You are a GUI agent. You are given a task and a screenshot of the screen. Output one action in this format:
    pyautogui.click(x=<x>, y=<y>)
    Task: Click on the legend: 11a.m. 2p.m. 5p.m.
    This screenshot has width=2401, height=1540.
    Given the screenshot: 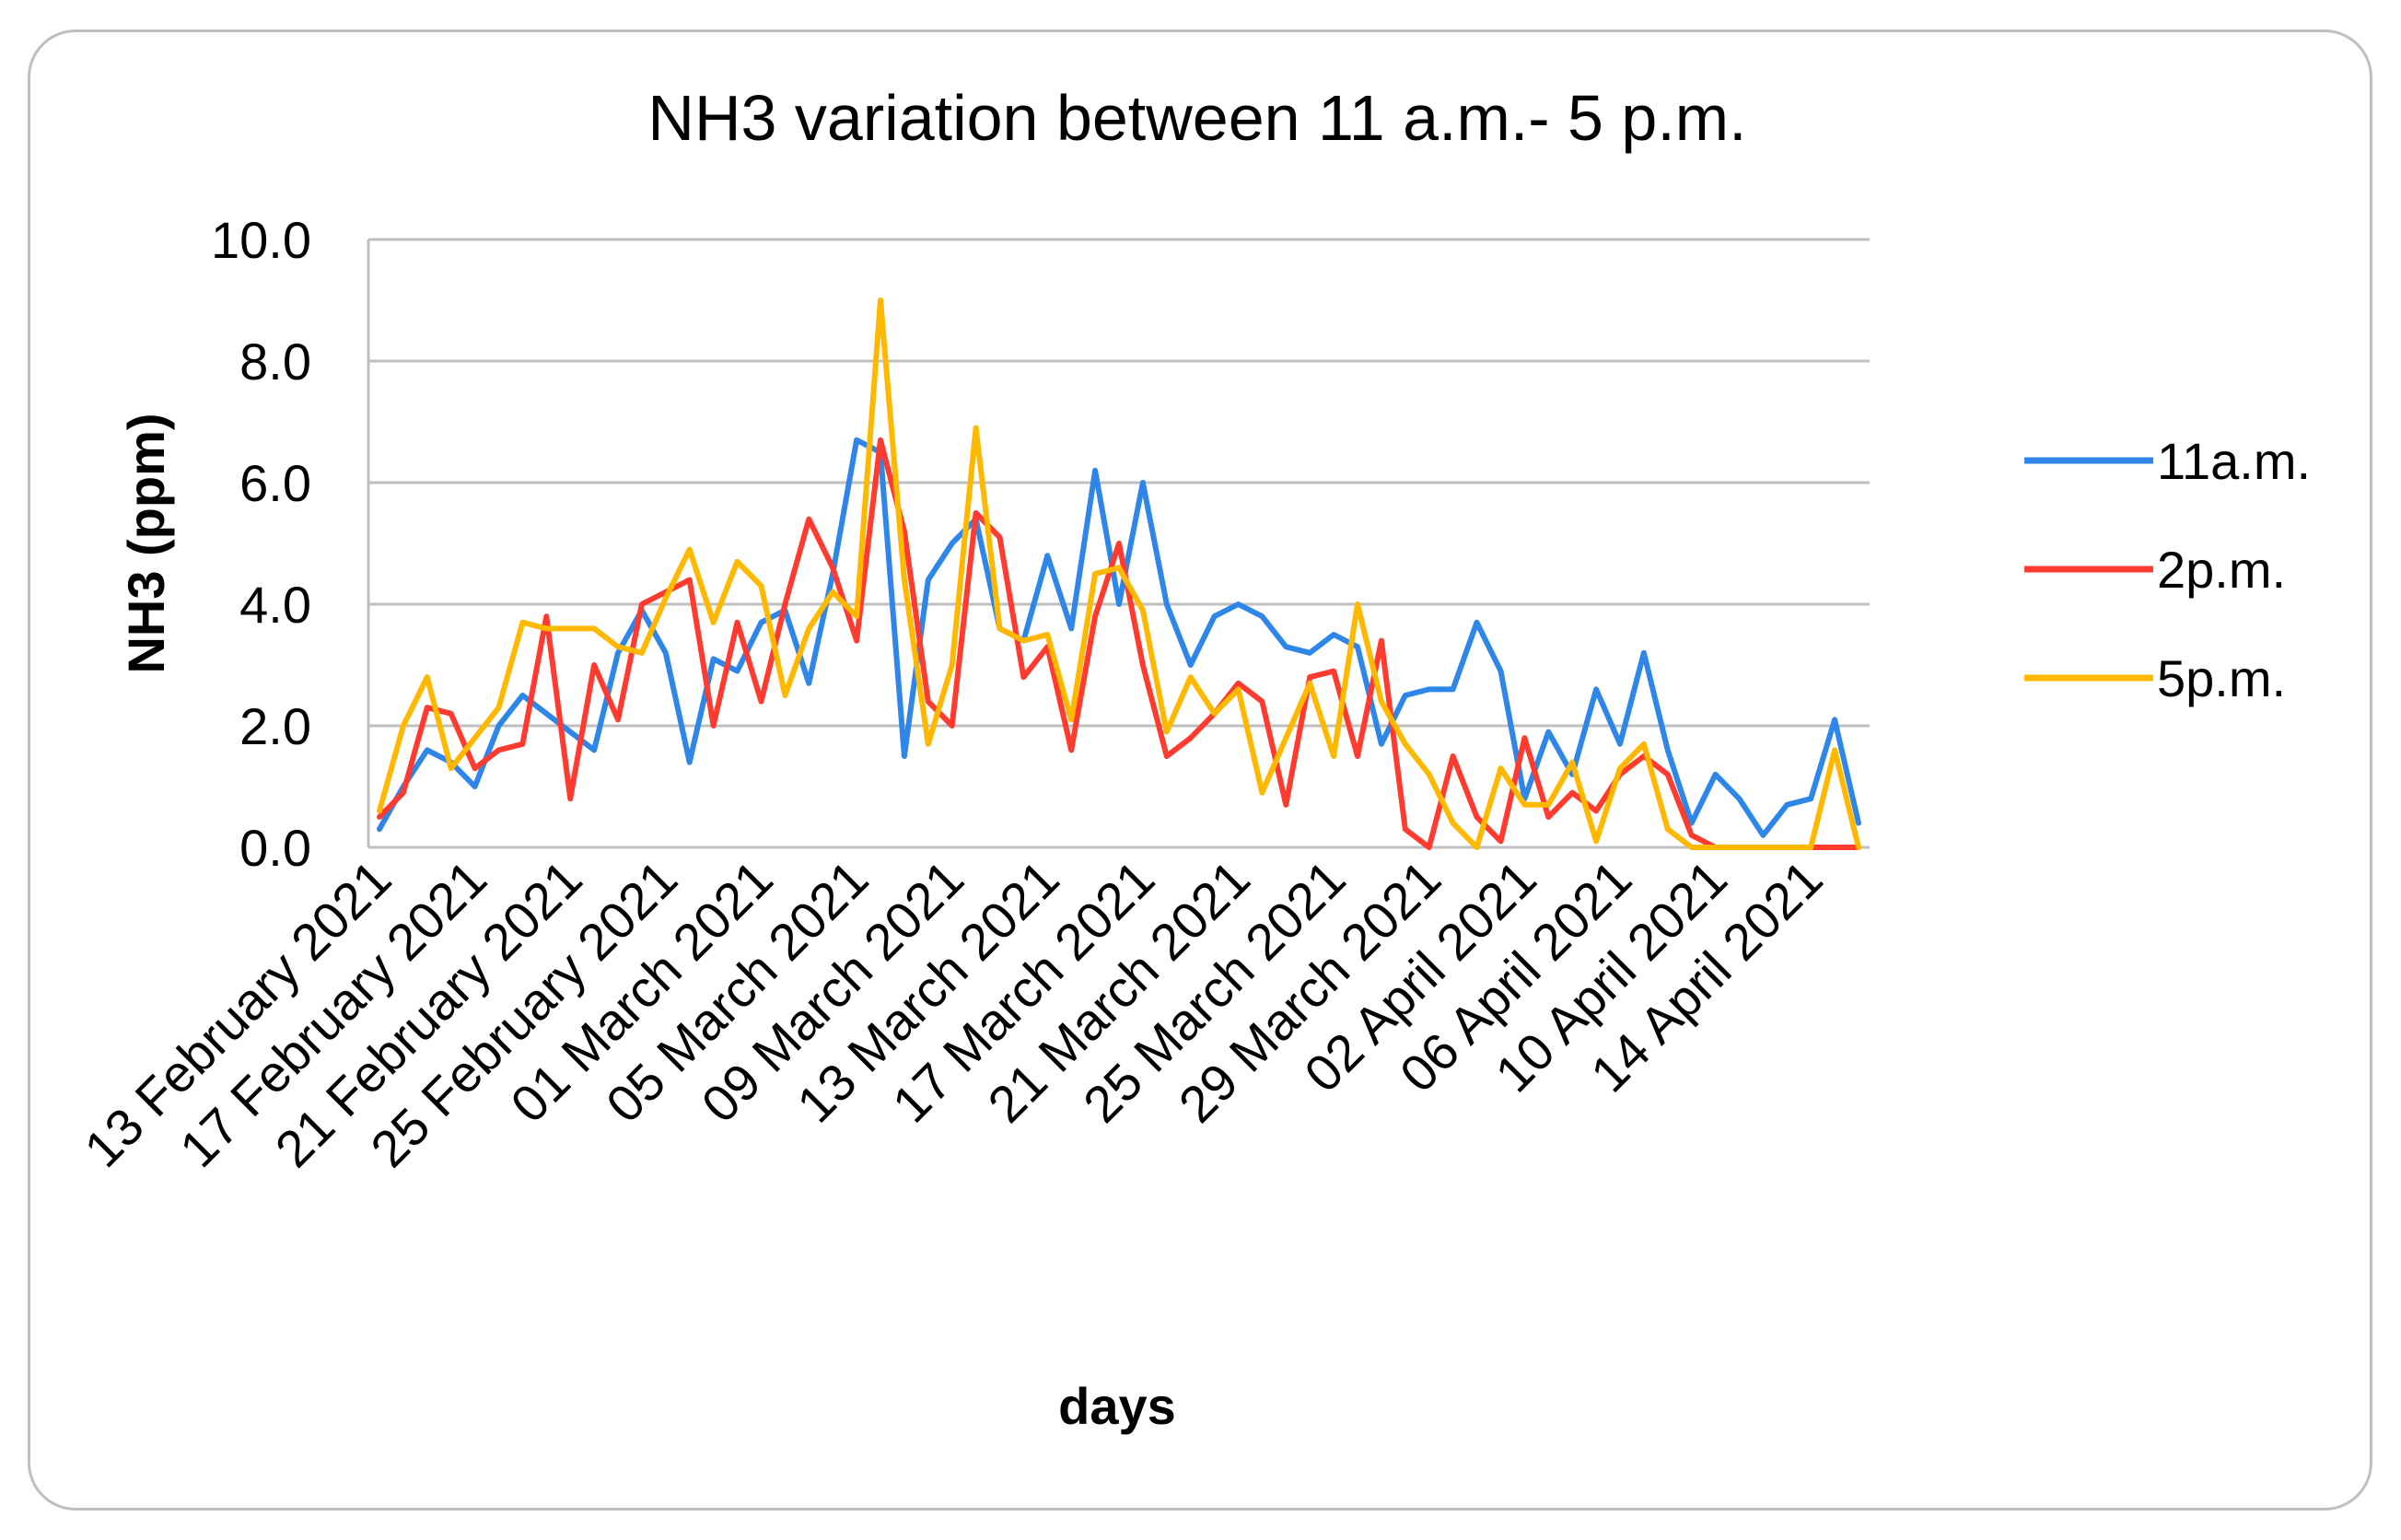 What is the action you would take?
    pyautogui.click(x=2167, y=569)
    